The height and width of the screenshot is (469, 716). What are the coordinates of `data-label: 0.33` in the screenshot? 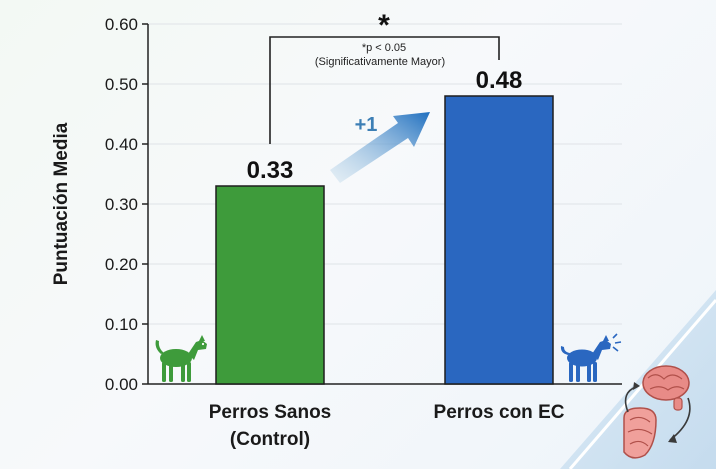 It's located at (270, 170).